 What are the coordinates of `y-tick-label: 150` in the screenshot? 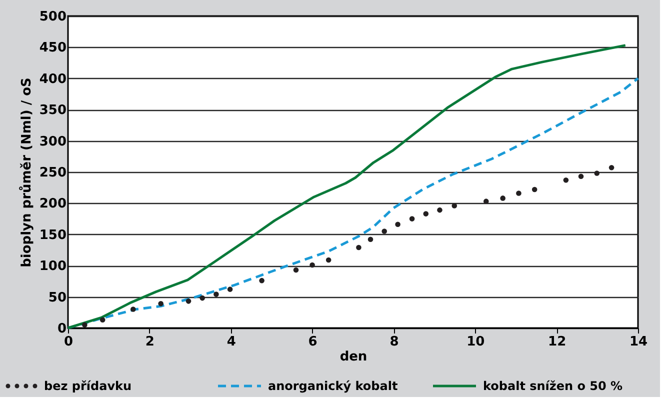 It's located at (52, 235).